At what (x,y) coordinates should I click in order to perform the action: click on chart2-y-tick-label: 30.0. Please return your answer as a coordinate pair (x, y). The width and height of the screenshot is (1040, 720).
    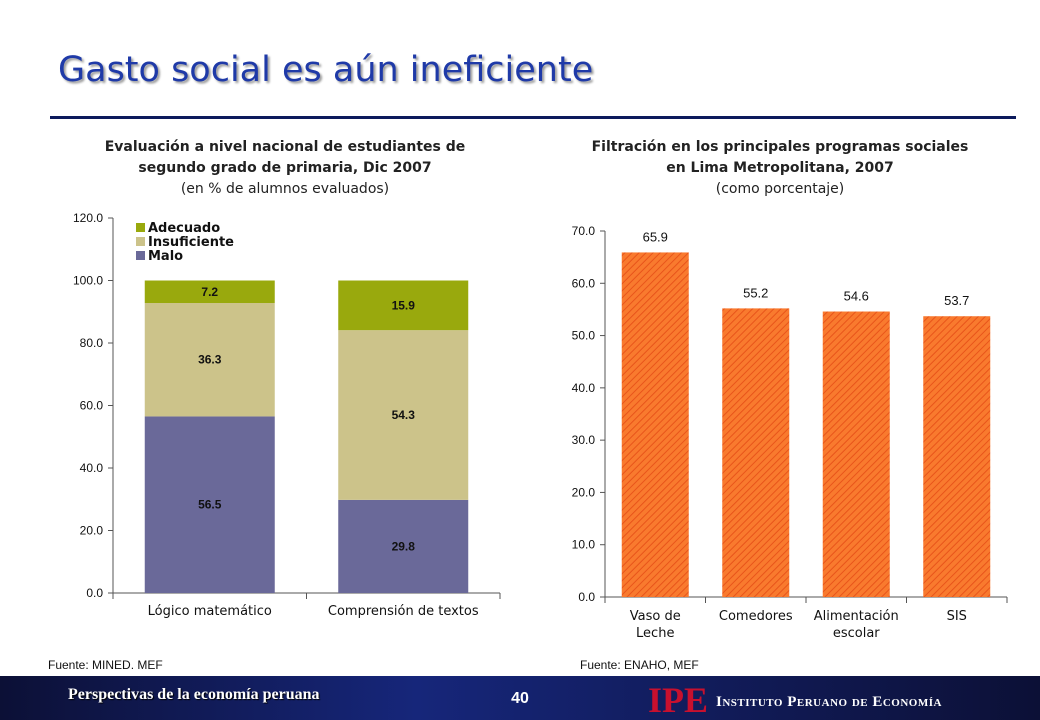
    Looking at the image, I should click on (584, 440).